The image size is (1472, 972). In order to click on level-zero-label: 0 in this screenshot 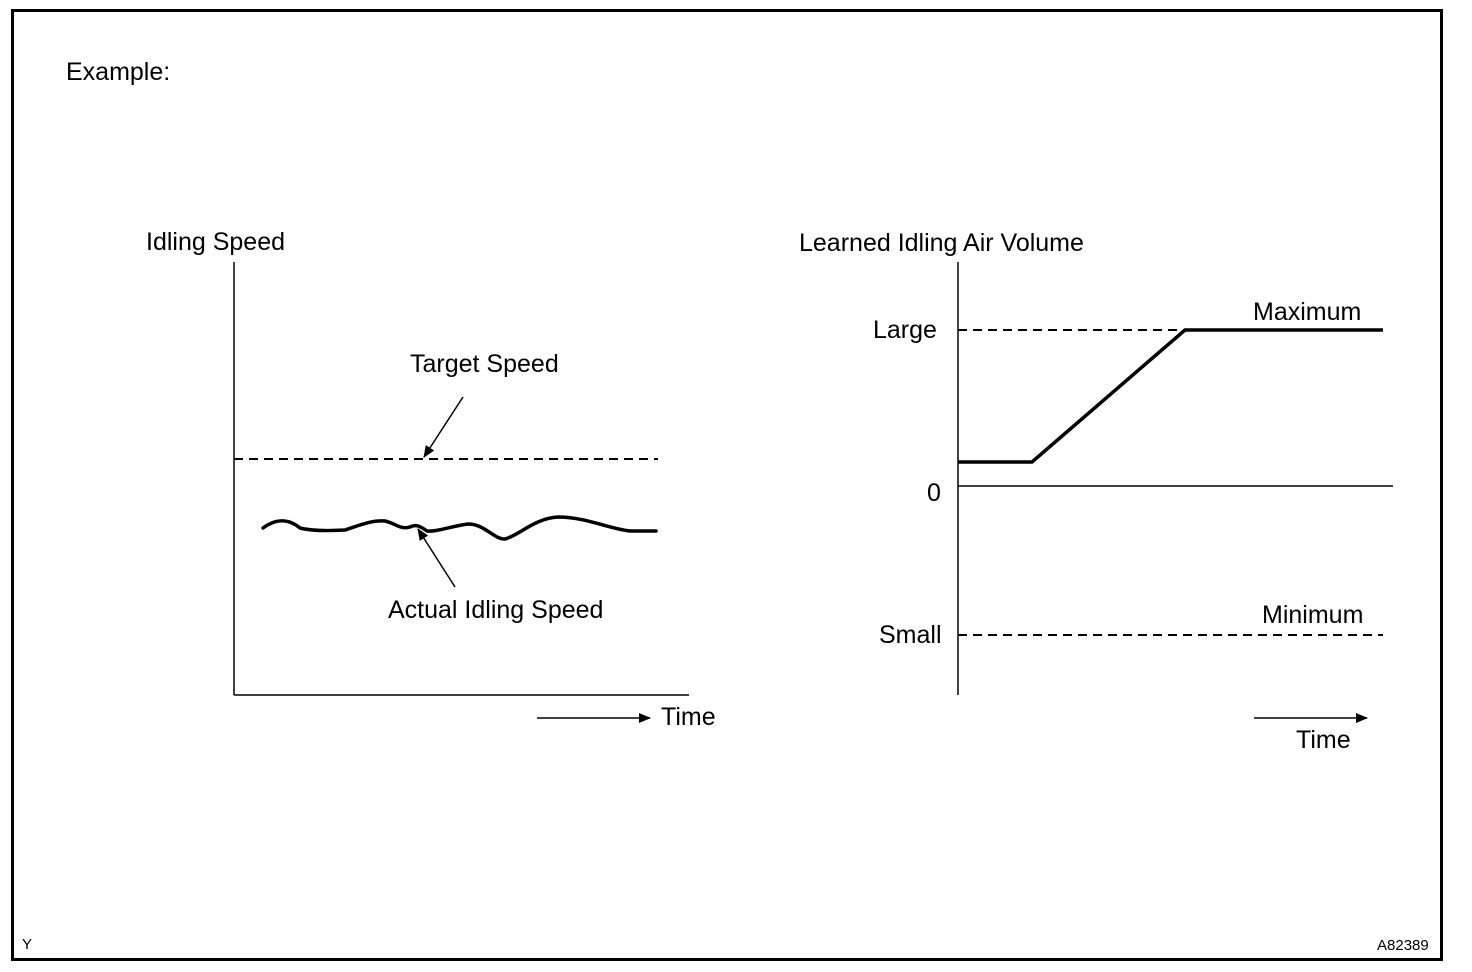, I will do `click(934, 493)`.